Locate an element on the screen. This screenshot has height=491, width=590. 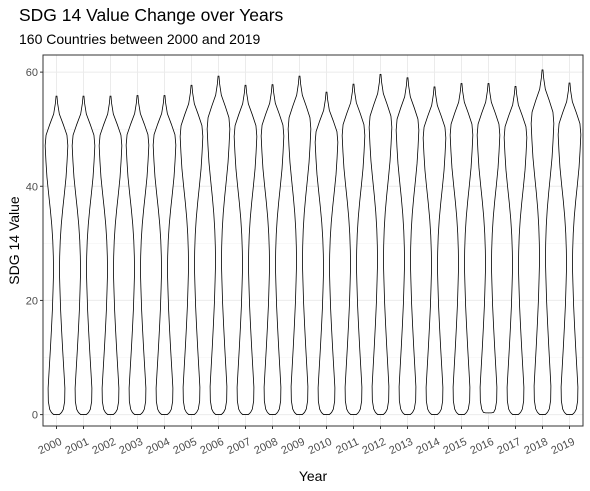
violin-2001 is located at coordinates (83, 255).